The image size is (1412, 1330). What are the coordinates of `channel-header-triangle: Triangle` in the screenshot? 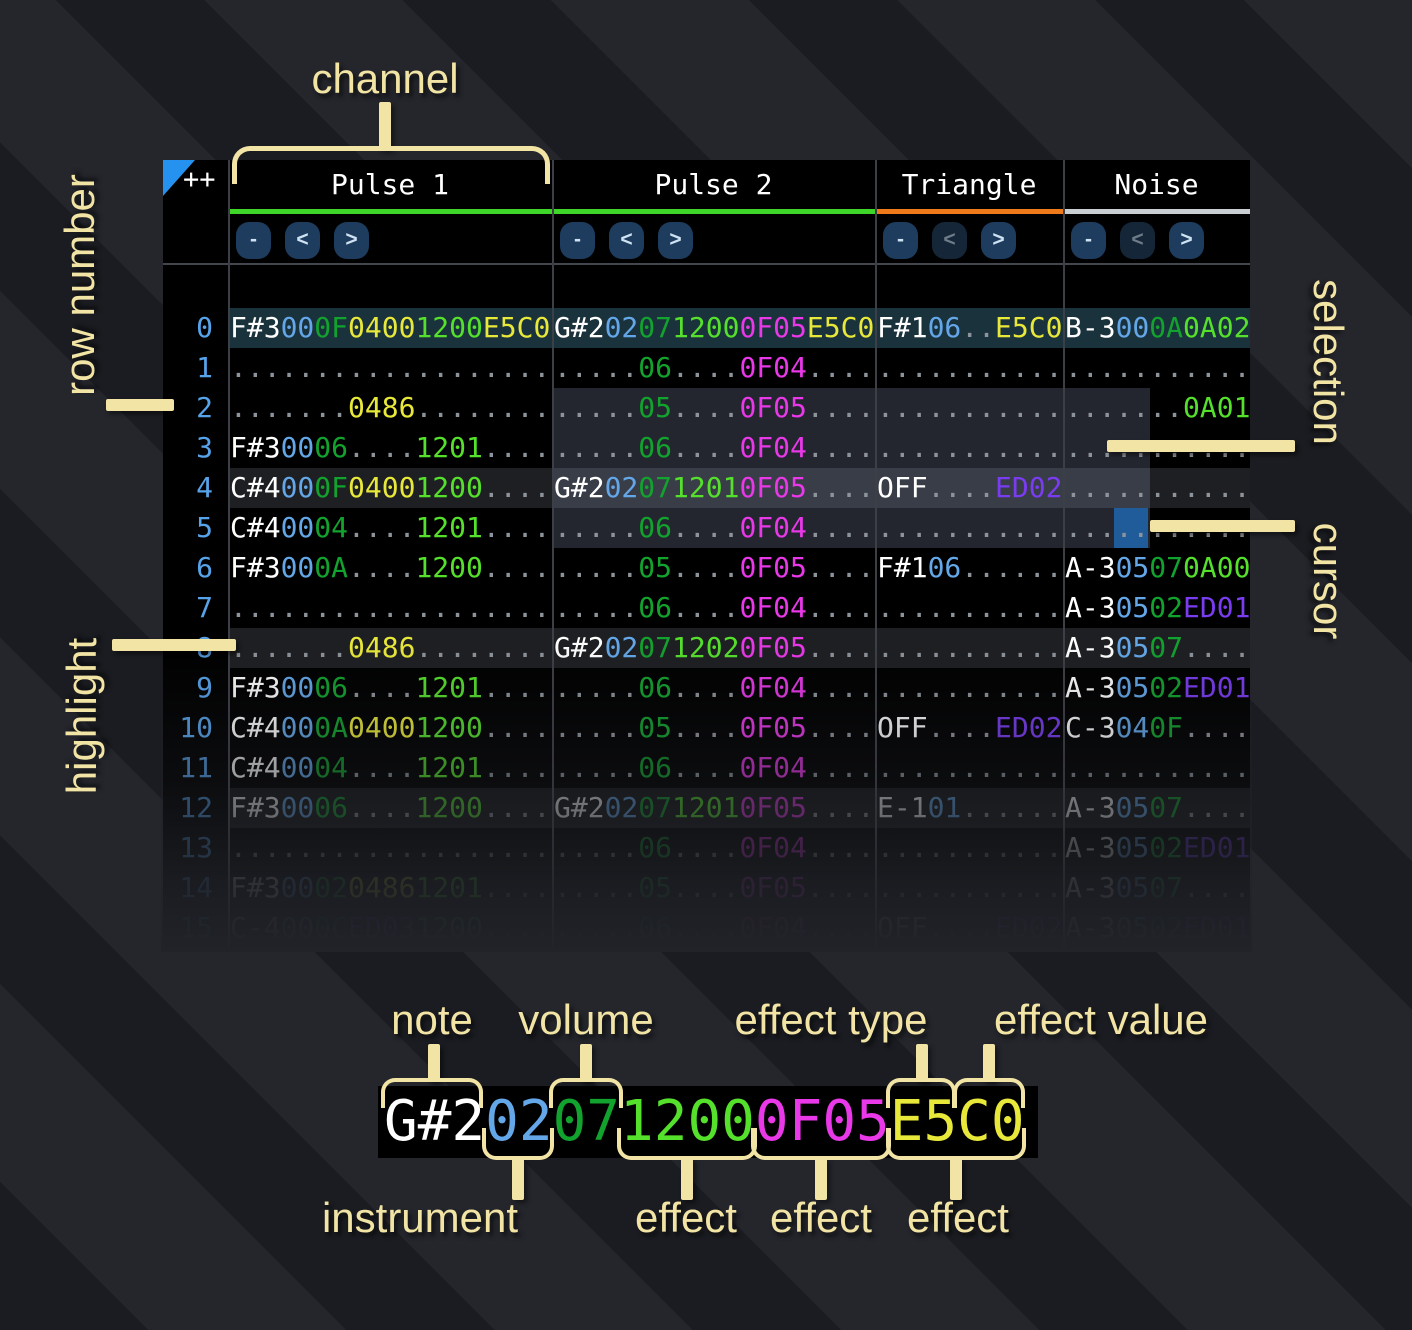 It's located at (969, 184).